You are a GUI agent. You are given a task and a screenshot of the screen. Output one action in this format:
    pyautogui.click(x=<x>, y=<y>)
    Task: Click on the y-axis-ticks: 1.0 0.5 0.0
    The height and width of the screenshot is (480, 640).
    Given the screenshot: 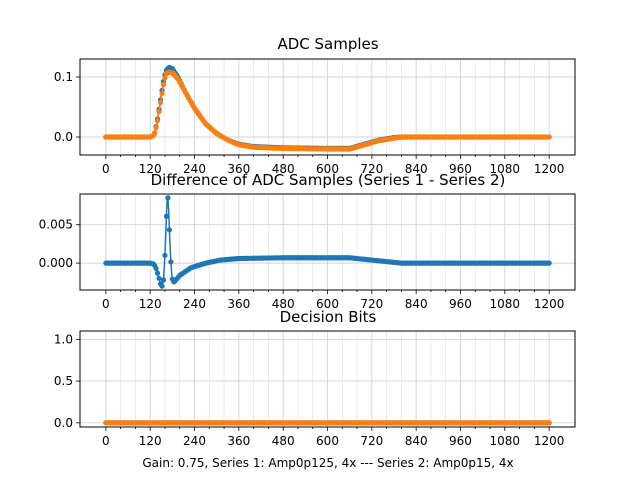 What is the action you would take?
    pyautogui.click(x=67, y=381)
    